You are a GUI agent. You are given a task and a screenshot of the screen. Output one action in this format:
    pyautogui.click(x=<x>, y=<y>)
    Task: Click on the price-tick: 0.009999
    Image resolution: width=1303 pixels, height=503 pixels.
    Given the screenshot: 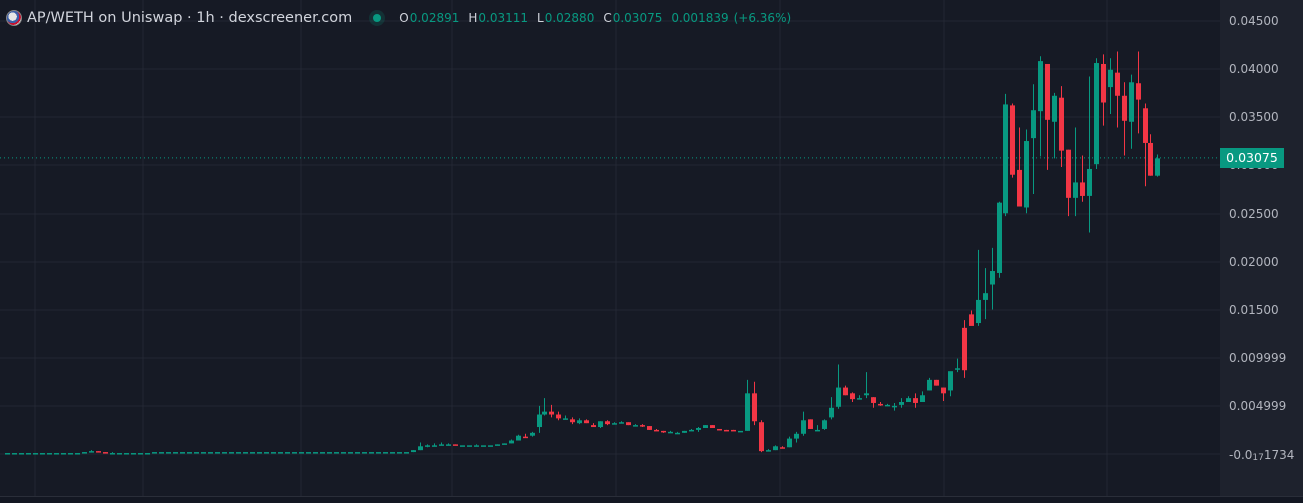 What is the action you would take?
    pyautogui.click(x=1258, y=358)
    